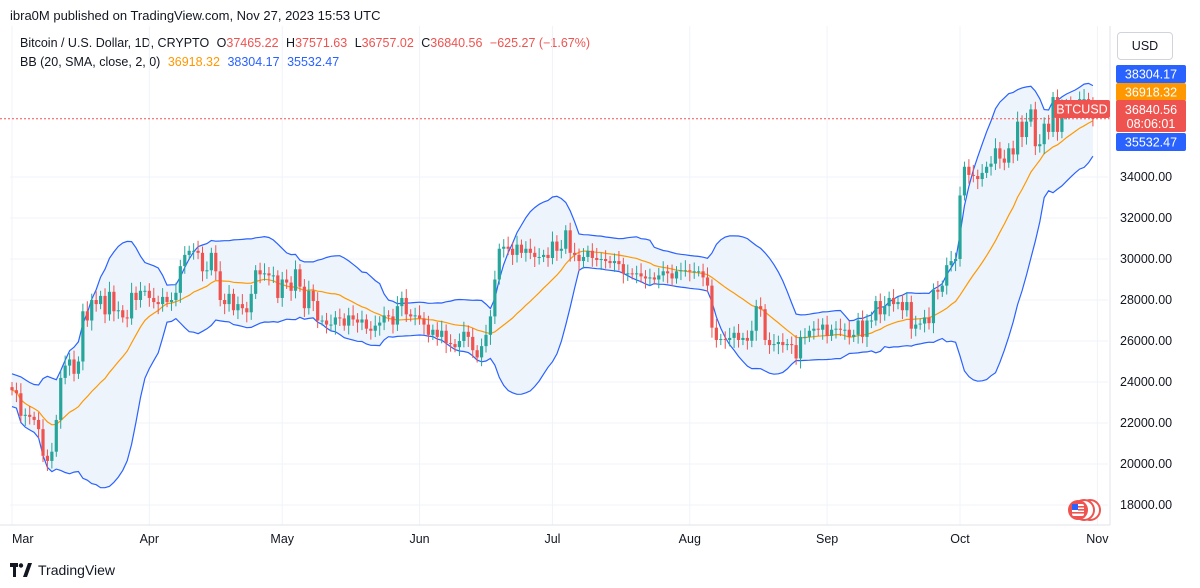  What do you see at coordinates (387, 43) in the screenshot?
I see `low-number: 36757.02` at bounding box center [387, 43].